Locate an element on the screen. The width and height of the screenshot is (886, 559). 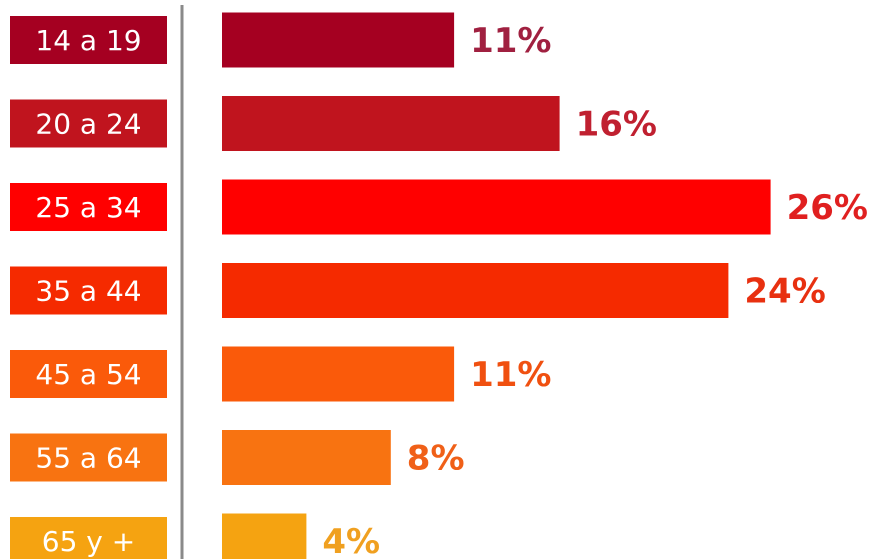
category-label: 20 a 24 is located at coordinates (88, 124).